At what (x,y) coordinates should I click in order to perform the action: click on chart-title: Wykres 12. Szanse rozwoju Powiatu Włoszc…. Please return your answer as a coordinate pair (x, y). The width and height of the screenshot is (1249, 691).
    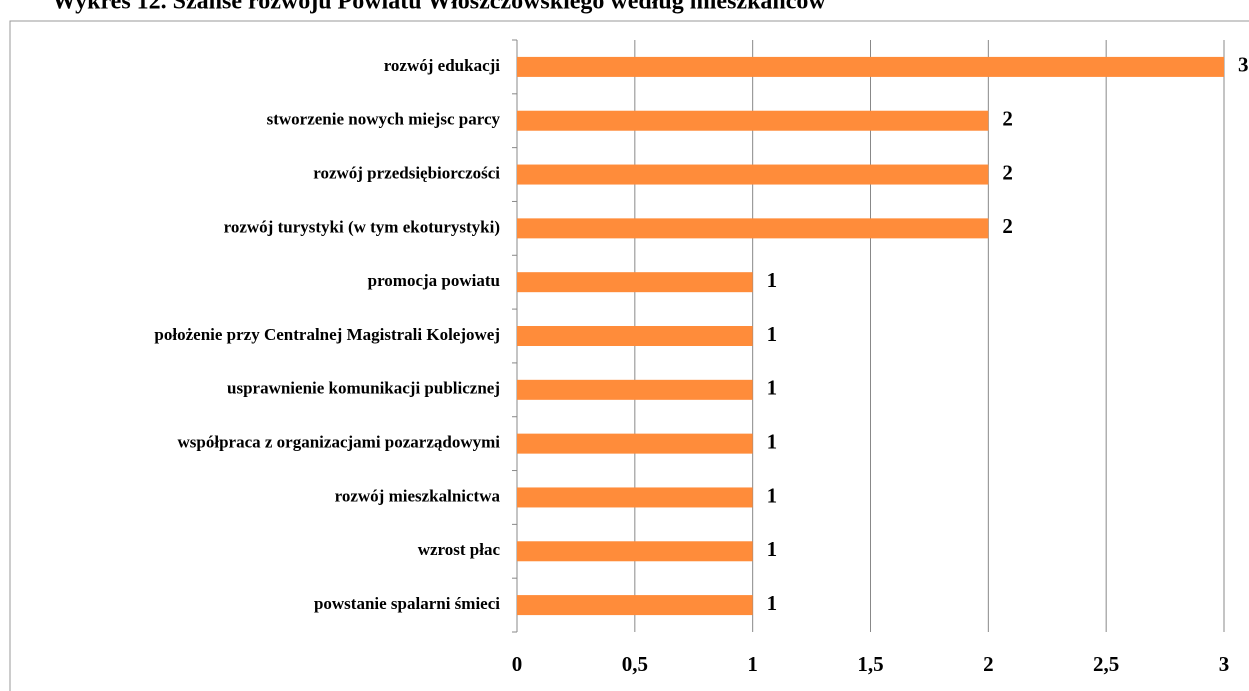
    Looking at the image, I should click on (439, 7).